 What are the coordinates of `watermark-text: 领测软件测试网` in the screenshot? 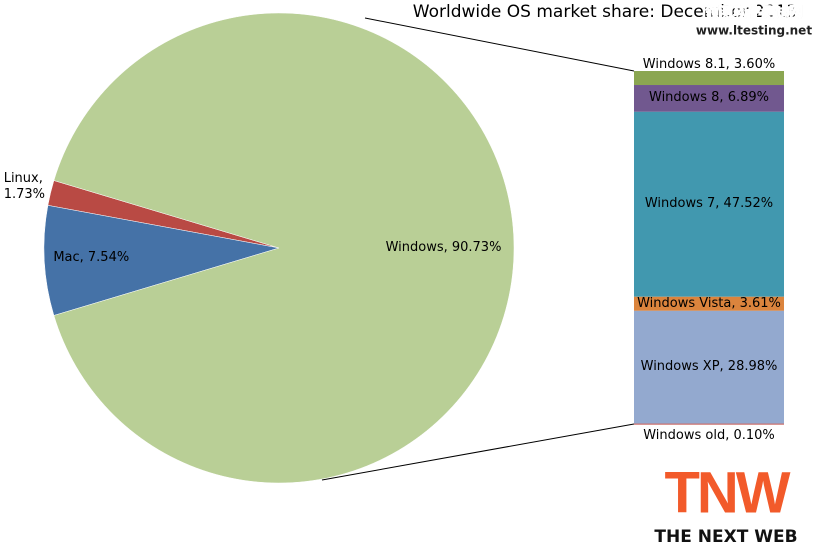 It's located at (754, 12).